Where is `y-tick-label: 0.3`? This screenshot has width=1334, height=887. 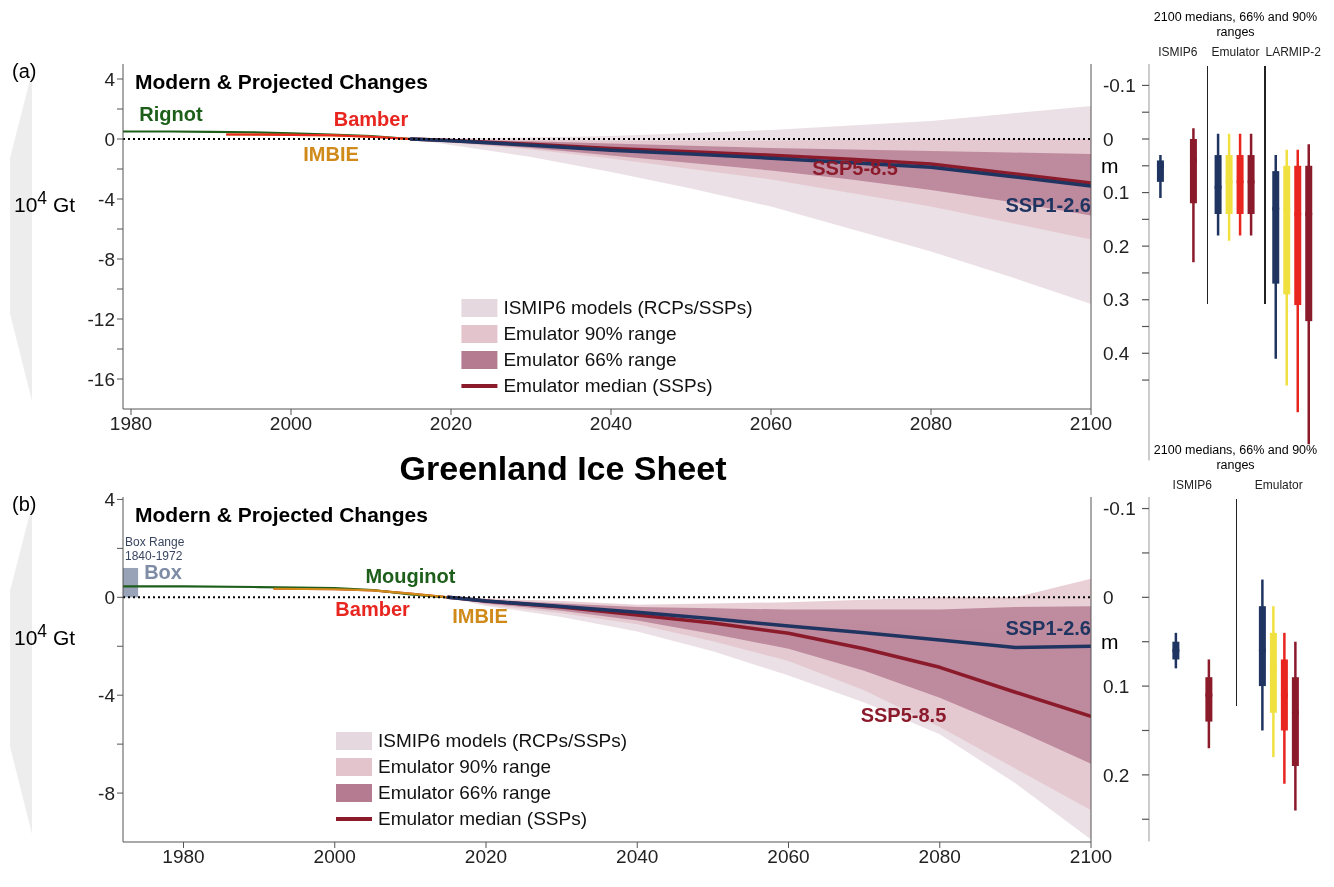 y-tick-label: 0.3 is located at coordinates (1116, 300).